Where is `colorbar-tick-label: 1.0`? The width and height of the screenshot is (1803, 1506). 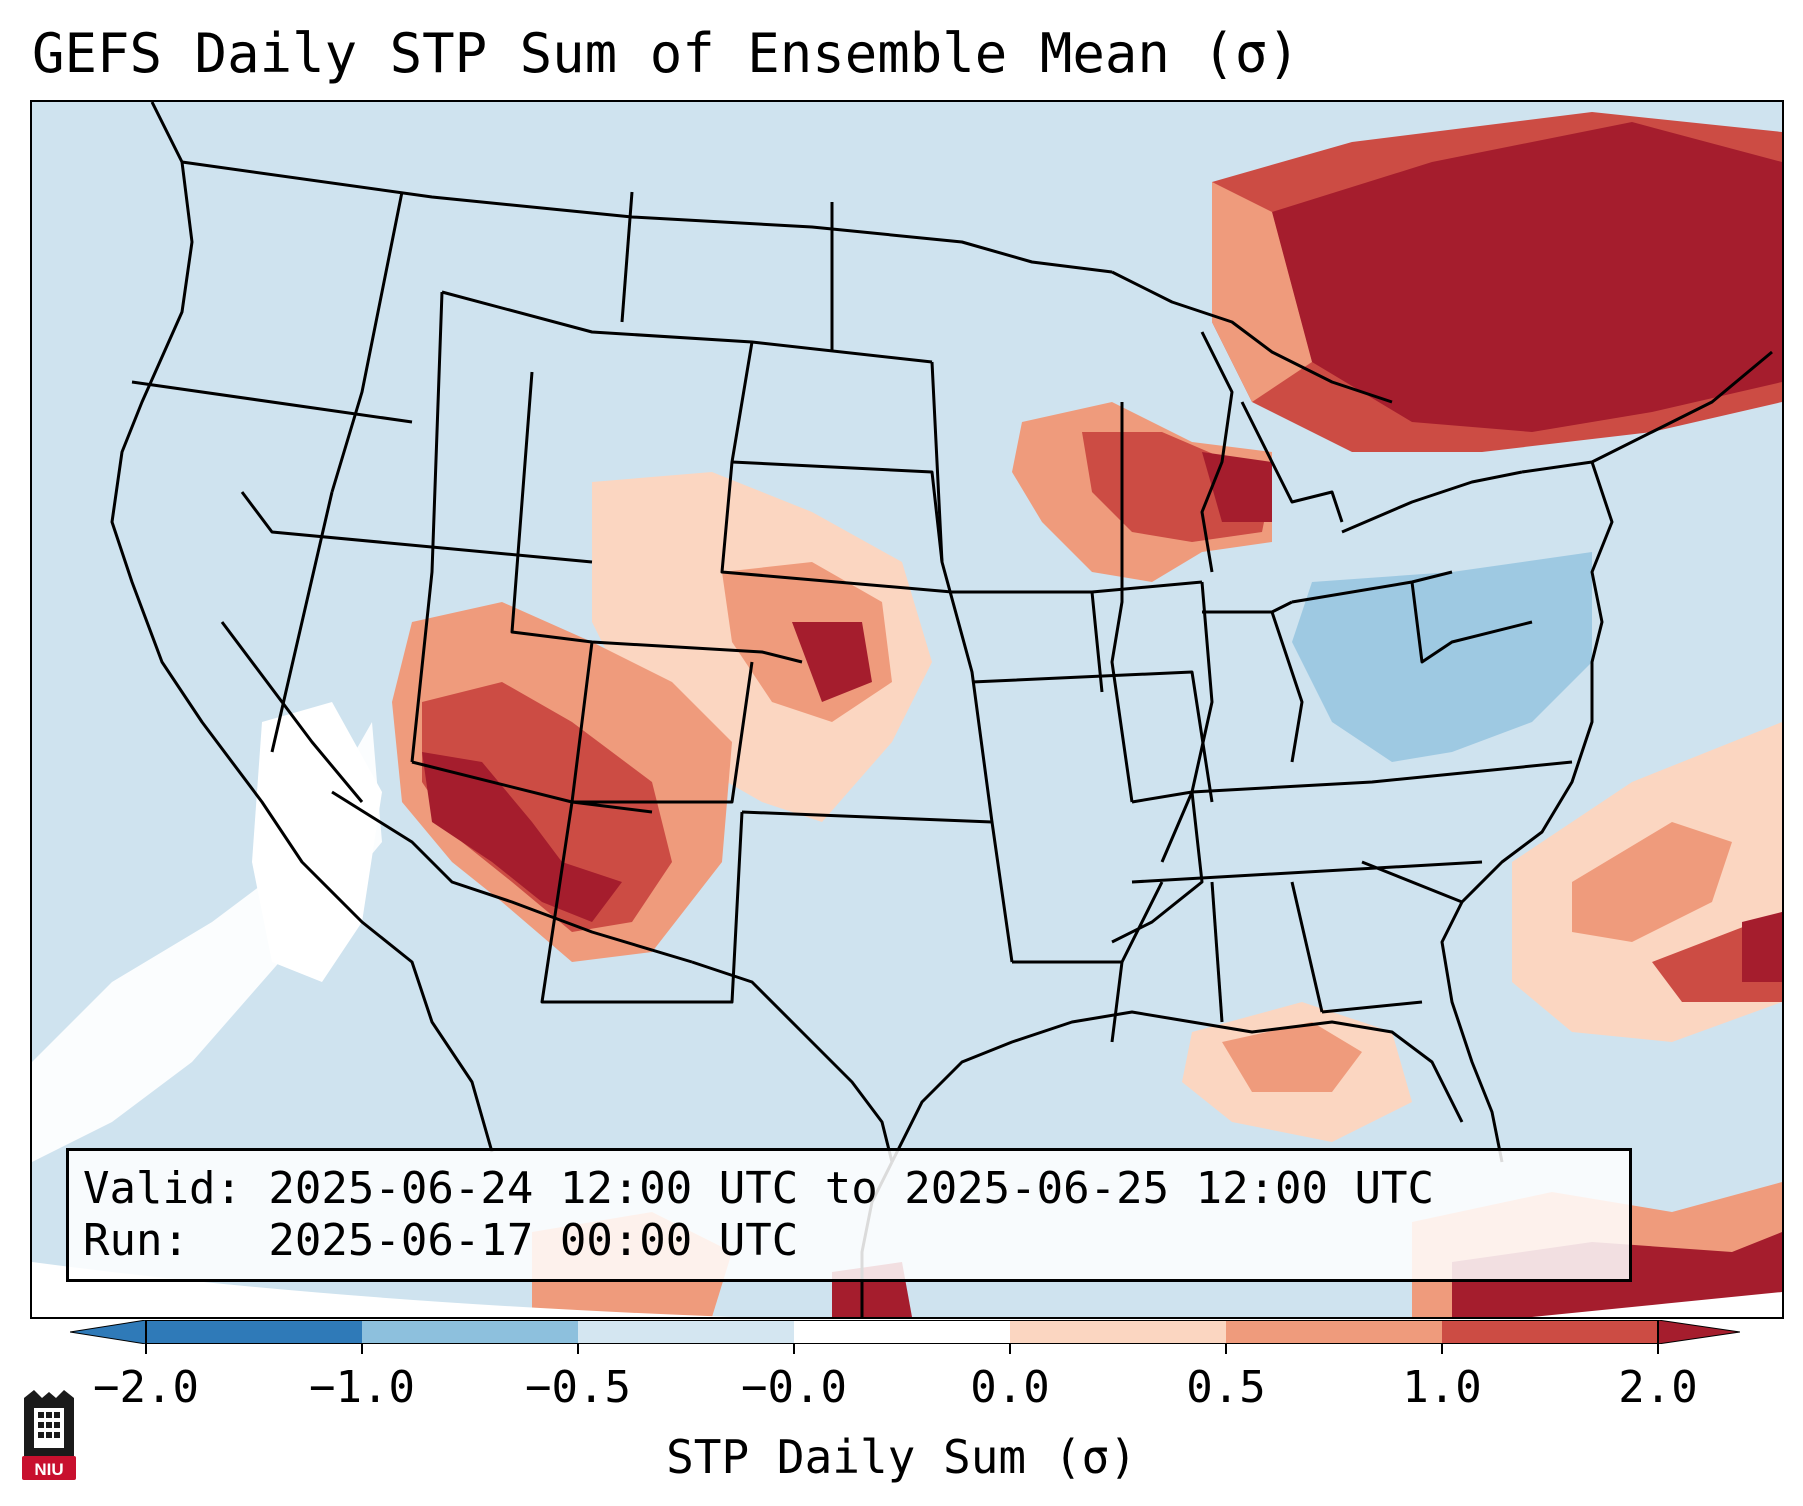
colorbar-tick-label: 1.0 is located at coordinates (1442, 1387).